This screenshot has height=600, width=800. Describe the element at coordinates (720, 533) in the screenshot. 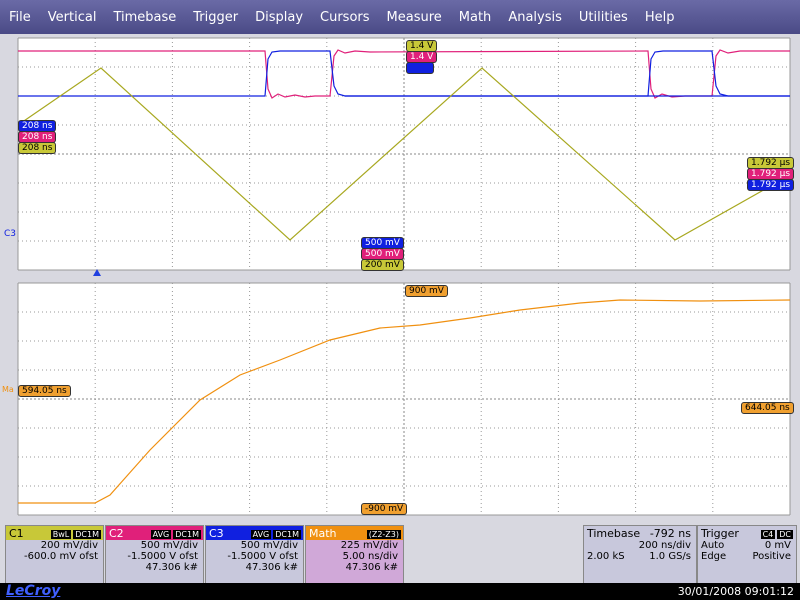

I see `panel-title: Trigger` at that location.